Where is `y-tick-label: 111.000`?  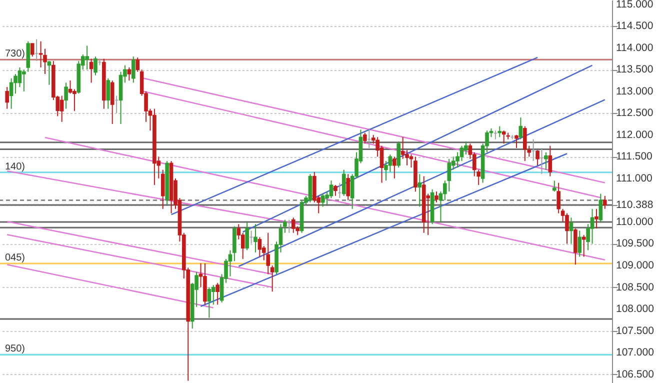 y-tick-label: 111.000 is located at coordinates (634, 178).